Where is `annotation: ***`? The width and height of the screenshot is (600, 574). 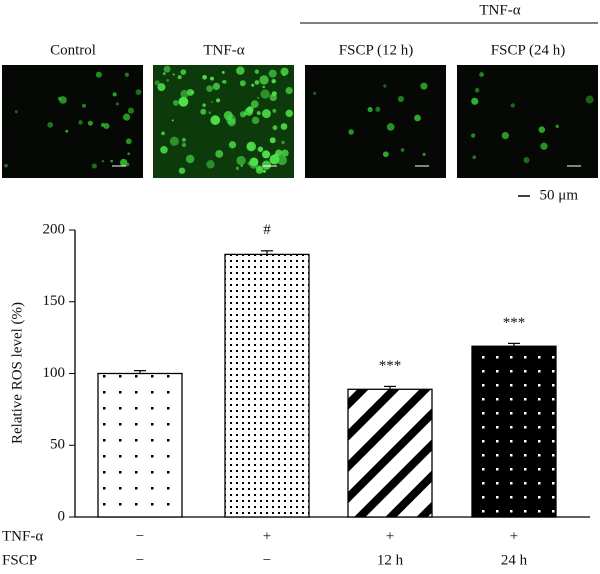 annotation: *** is located at coordinates (390, 366).